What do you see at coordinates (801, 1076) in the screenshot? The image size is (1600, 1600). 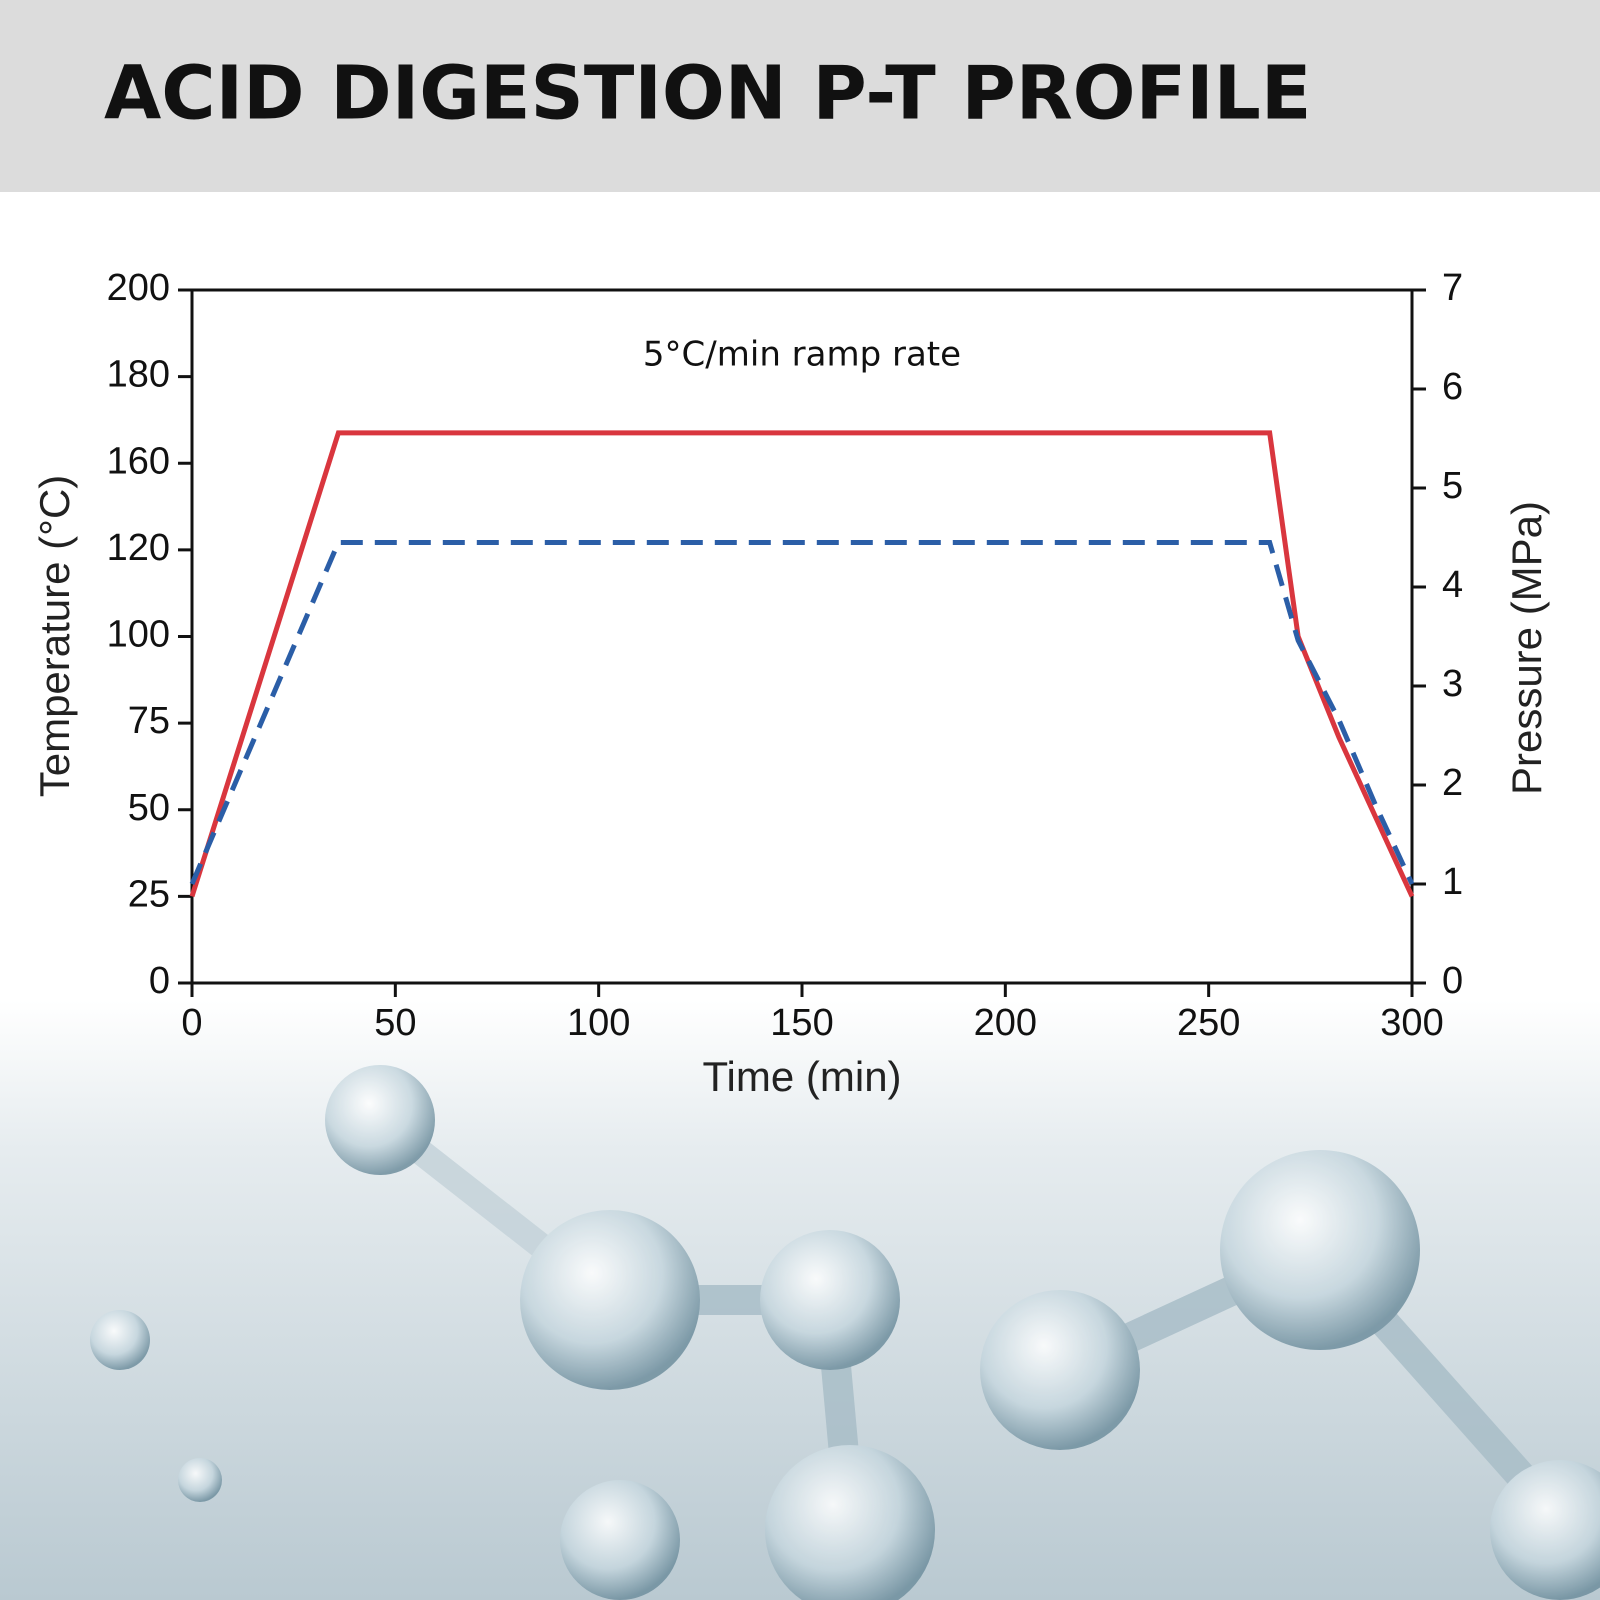 I see `x-axis-title: Time (min)` at bounding box center [801, 1076].